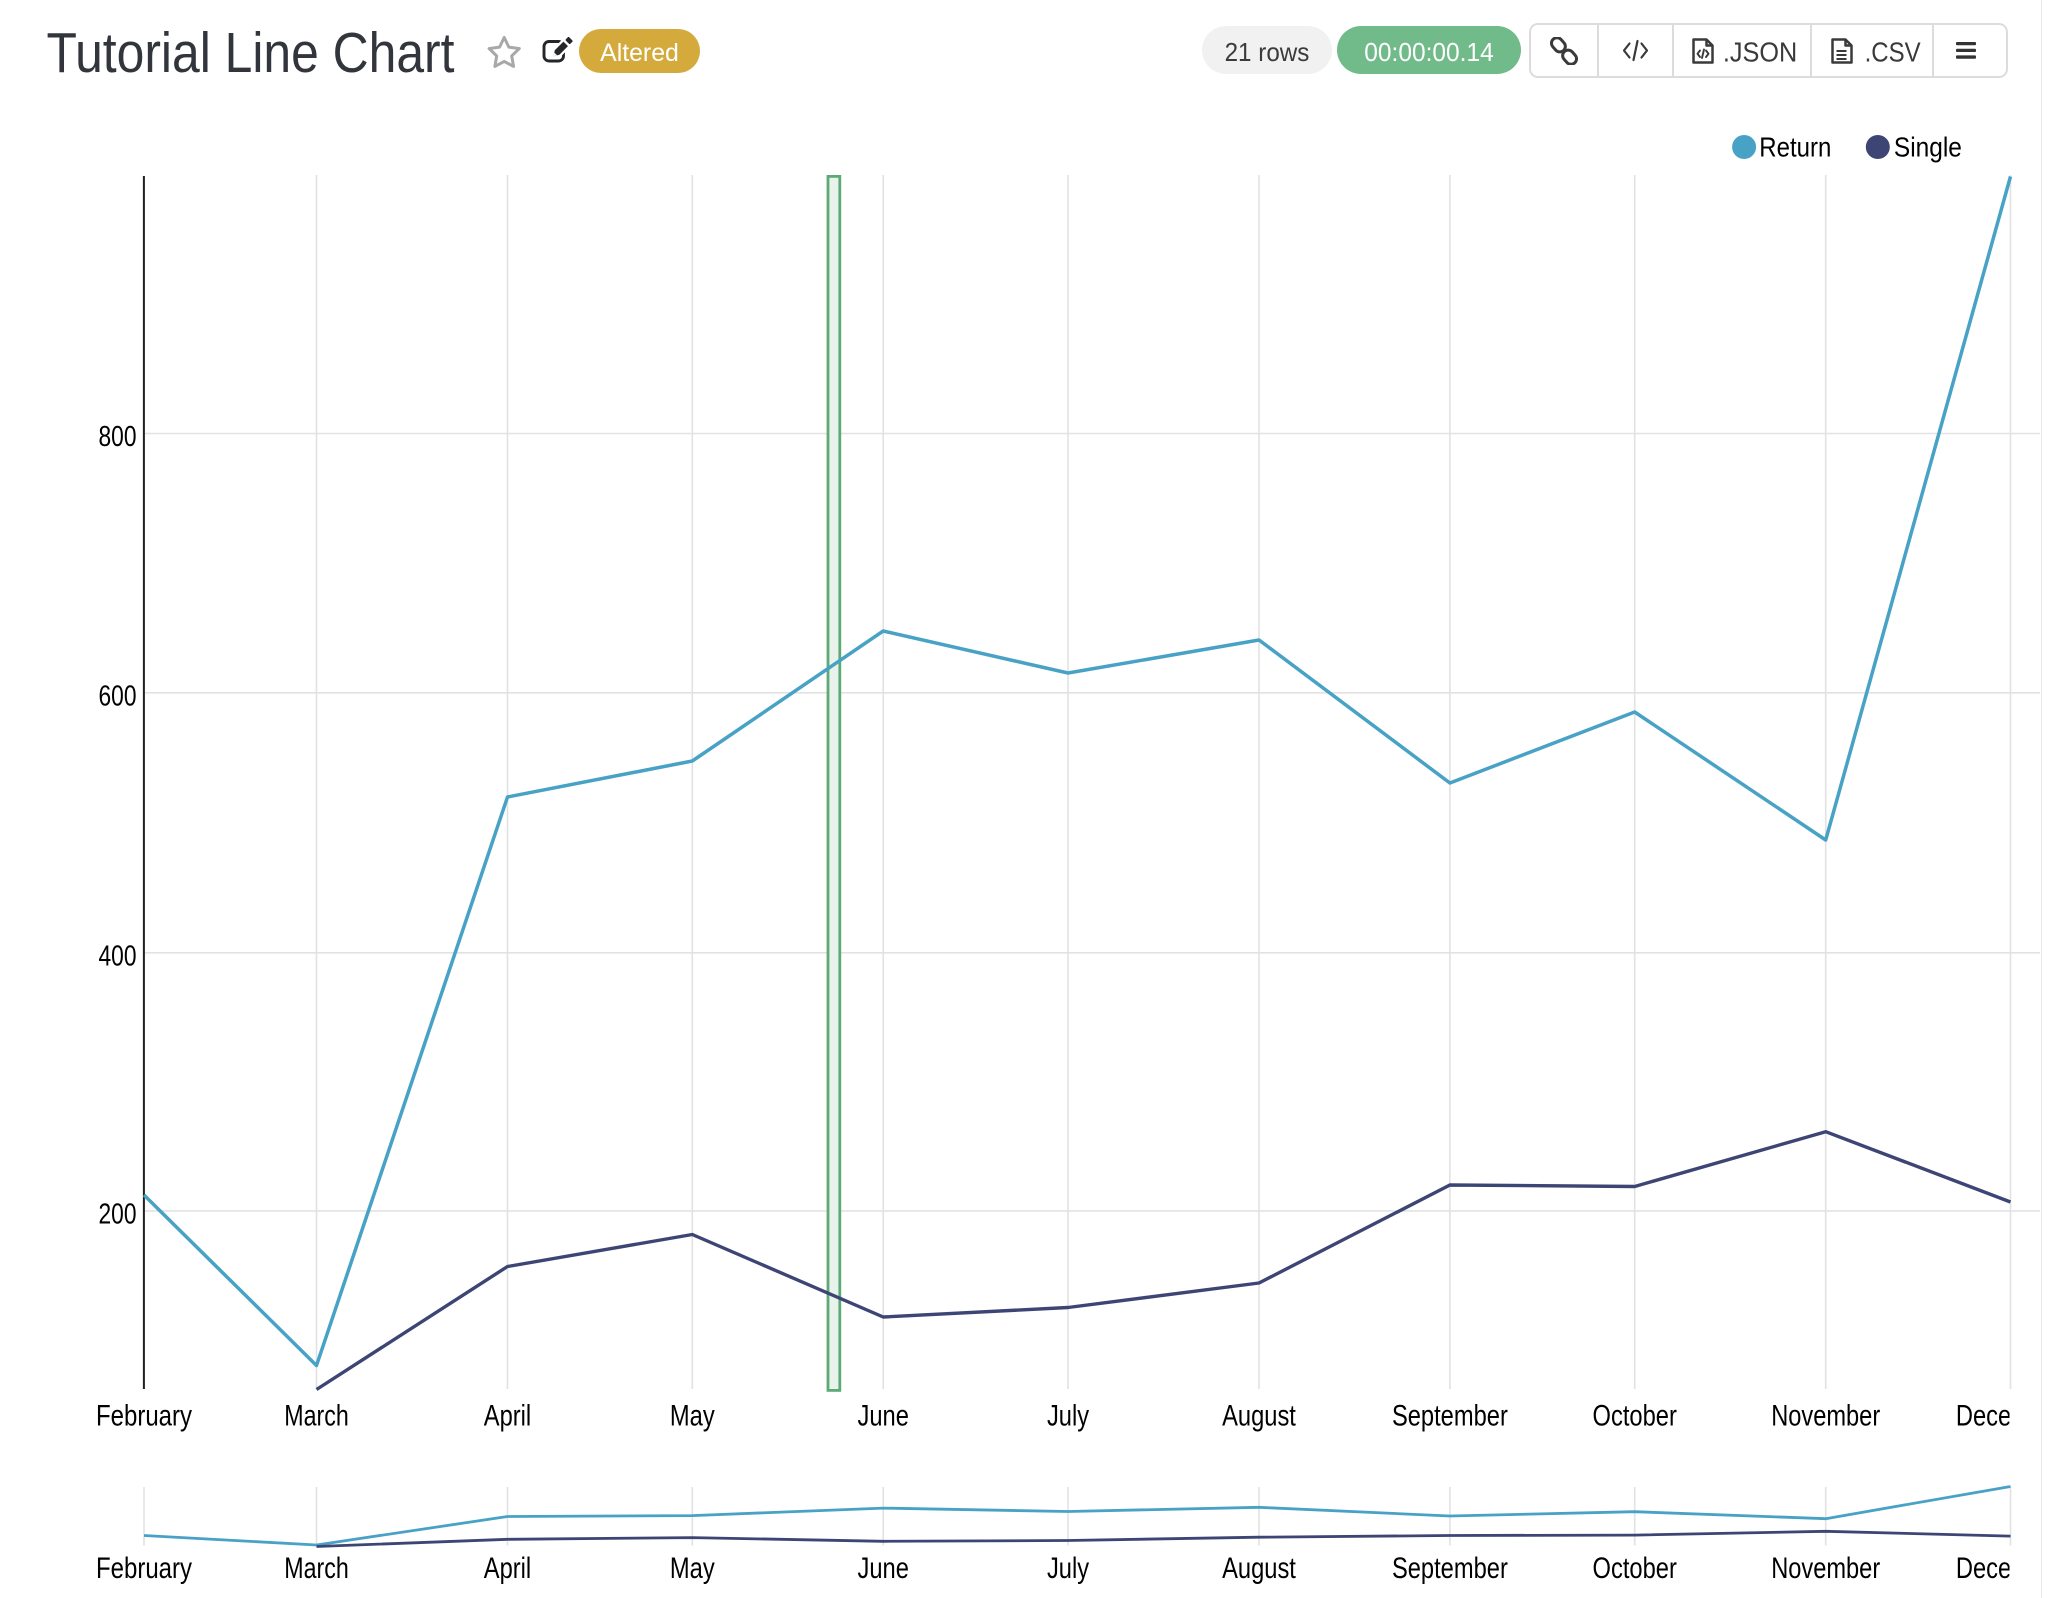  Describe the element at coordinates (118, 437) in the screenshot. I see `svg-text: 800` at that location.